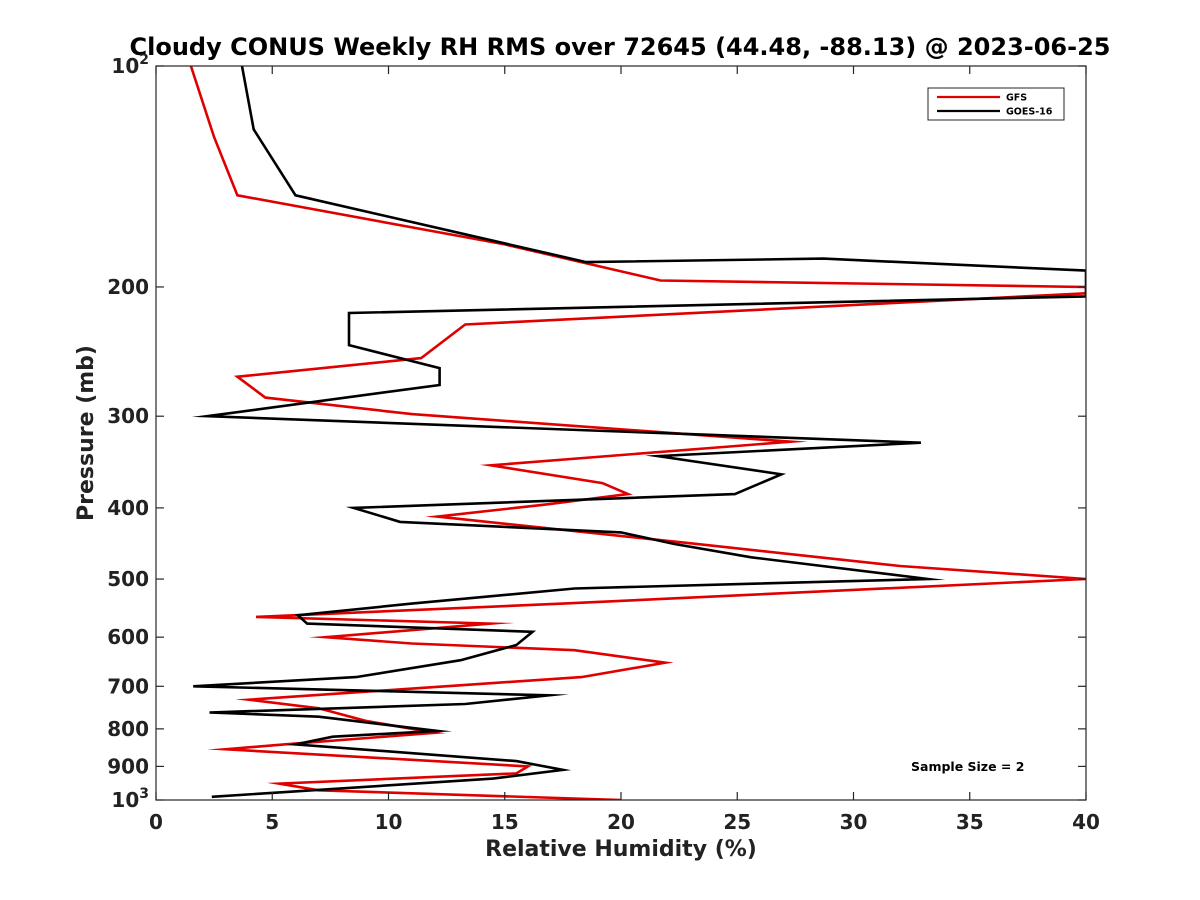  What do you see at coordinates (621, 849) in the screenshot?
I see `x-axis-label: Relative Humidity (%)` at bounding box center [621, 849].